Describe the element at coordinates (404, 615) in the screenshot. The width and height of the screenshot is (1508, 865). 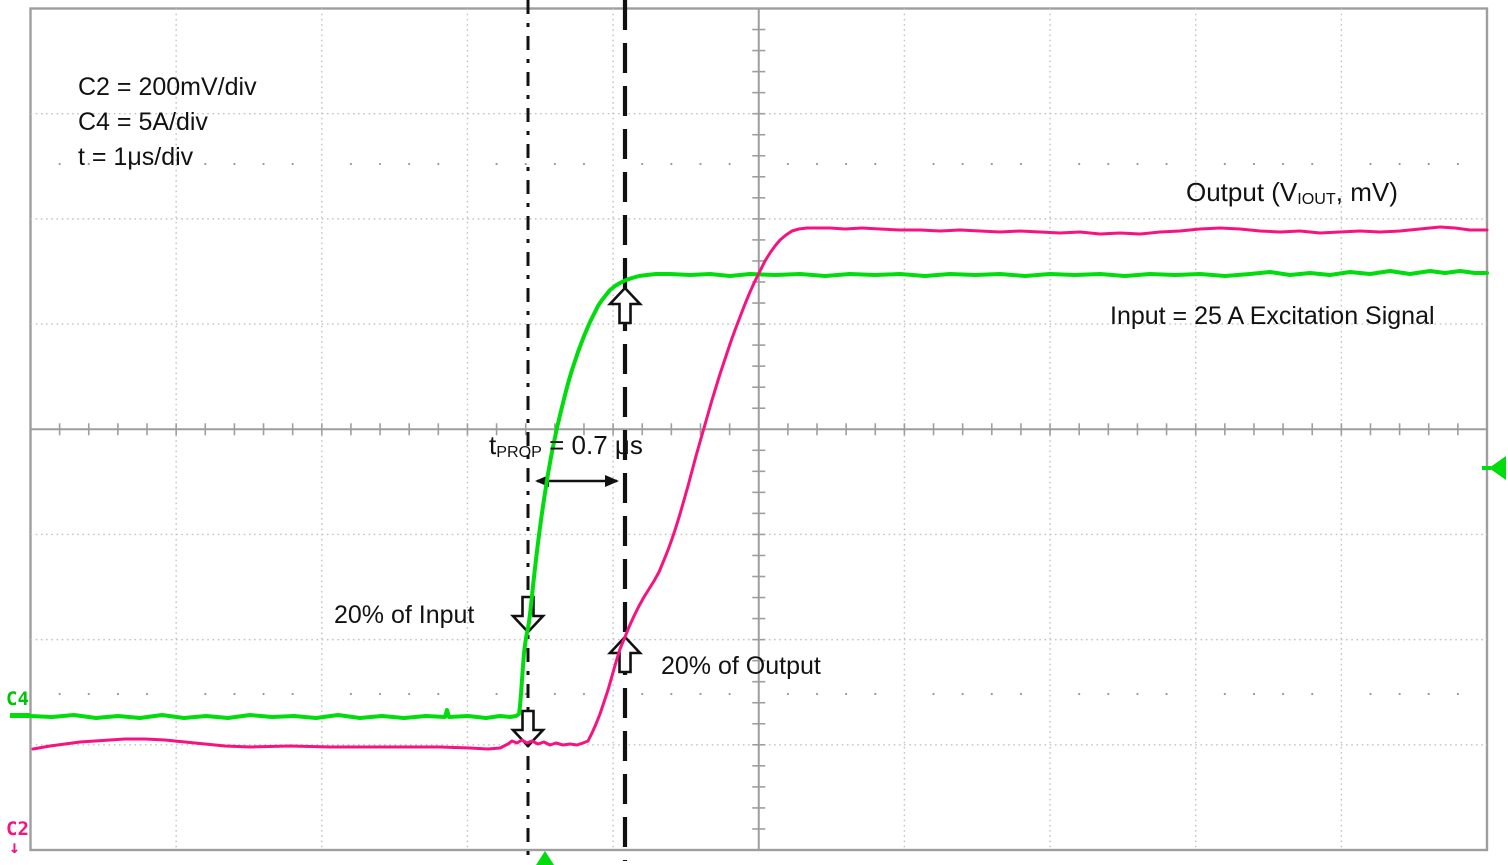
I see `pct-input-label: 20% of Input` at that location.